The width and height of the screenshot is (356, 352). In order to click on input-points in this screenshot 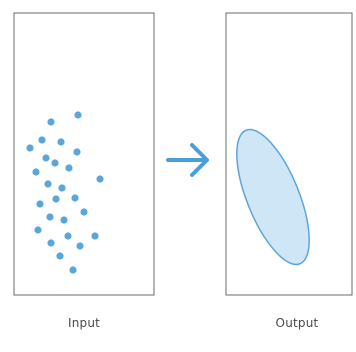, I will do `click(65, 192)`.